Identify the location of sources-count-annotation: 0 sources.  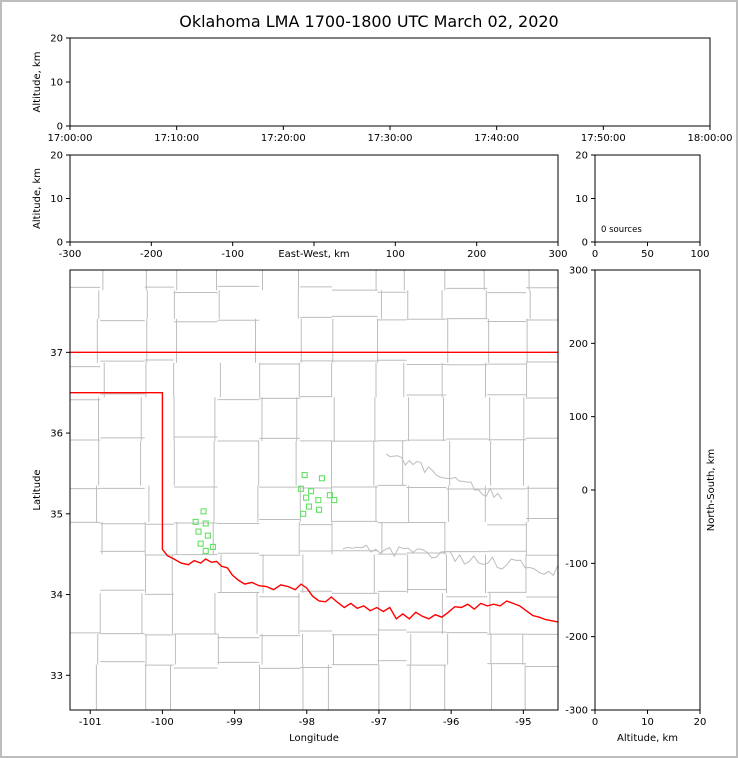
(621, 230).